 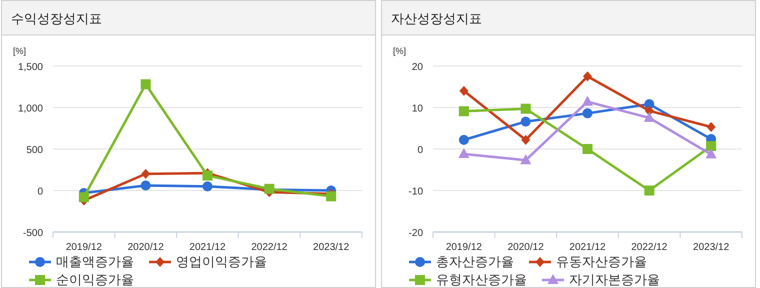 I want to click on y-tick-label: 1,500, so click(x=31, y=67).